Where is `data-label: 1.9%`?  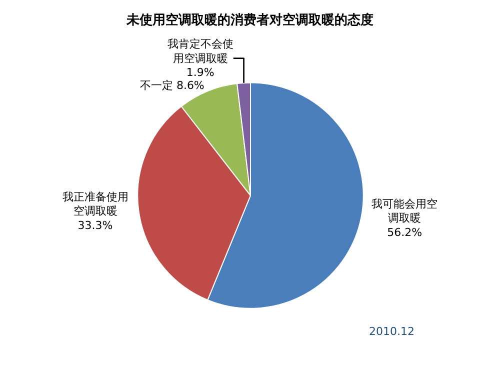 data-label: 1.9% is located at coordinates (200, 73).